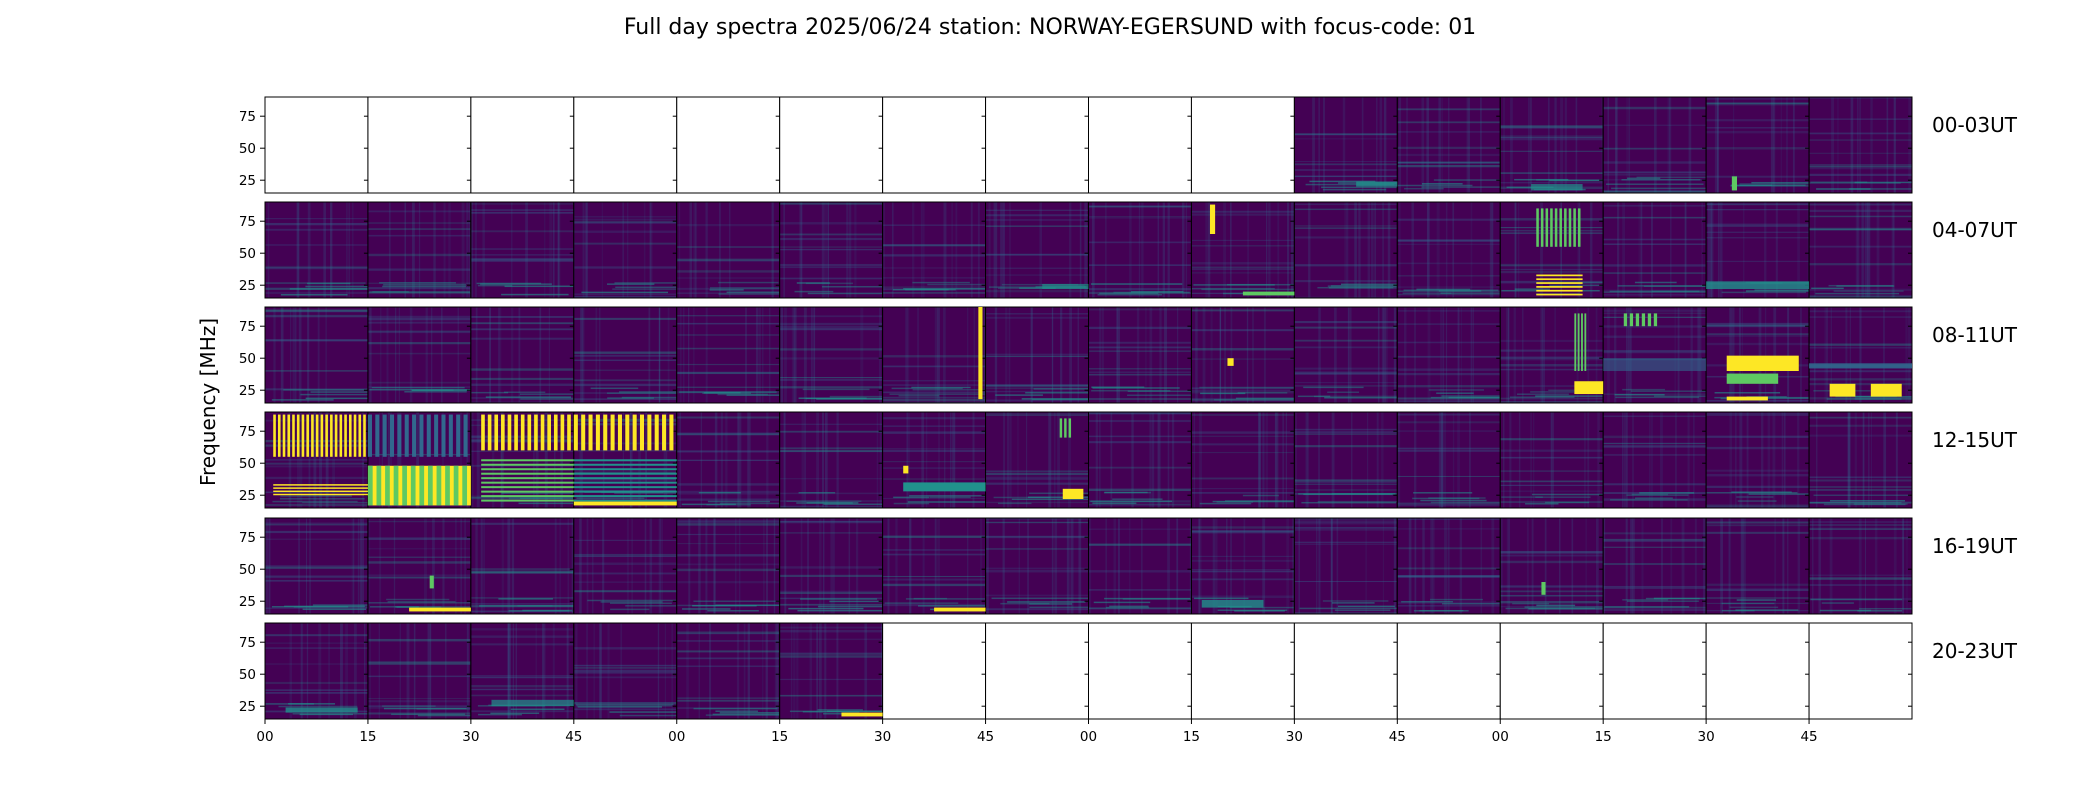  I want to click on x-tick-label: 45, so click(1808, 737).